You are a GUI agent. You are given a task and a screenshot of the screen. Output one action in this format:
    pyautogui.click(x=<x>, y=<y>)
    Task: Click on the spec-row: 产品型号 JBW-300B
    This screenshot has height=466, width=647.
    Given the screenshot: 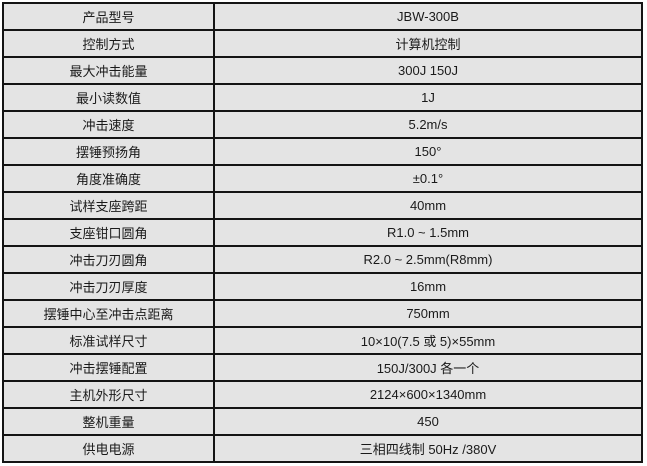 What is the action you would take?
    pyautogui.click(x=322, y=16)
    